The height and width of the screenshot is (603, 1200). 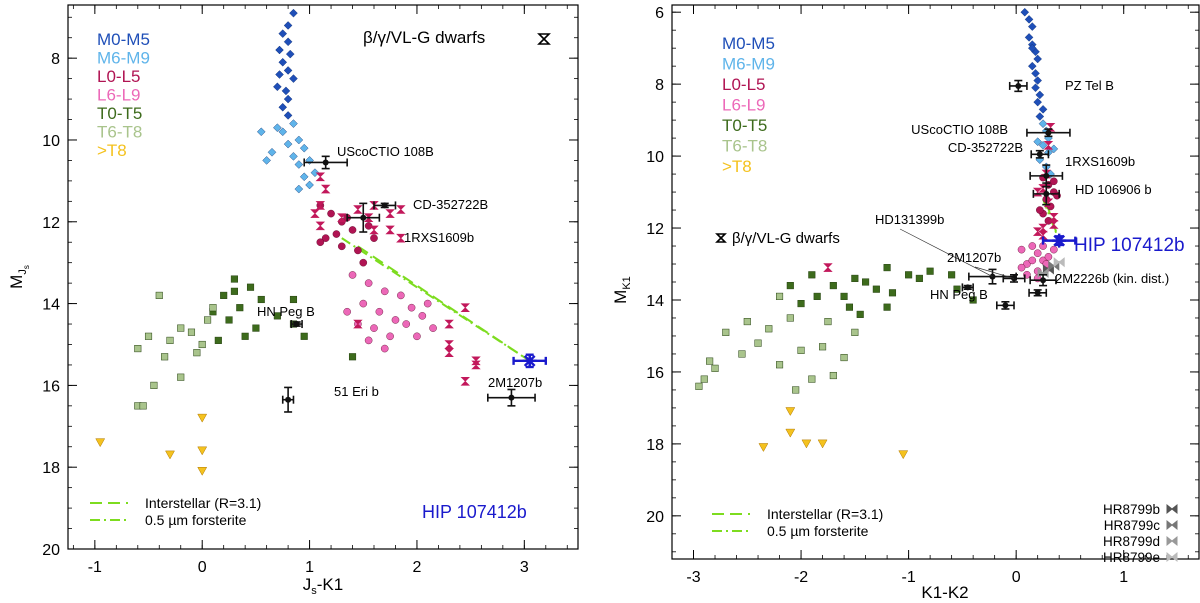 What do you see at coordinates (474, 512) in the screenshot?
I see `left-target-name: HIP 107412b` at bounding box center [474, 512].